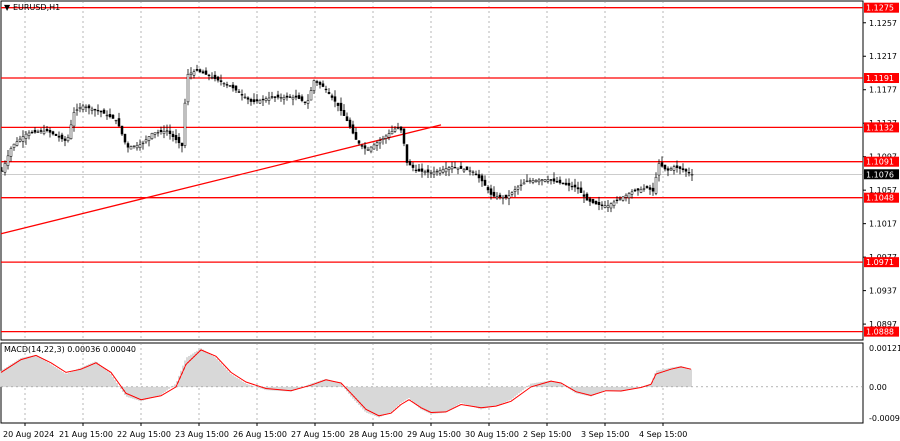 This screenshot has height=441, width=900. What do you see at coordinates (547, 434) in the screenshot?
I see `time-tick-label: 2 Sep 15:00` at bounding box center [547, 434].